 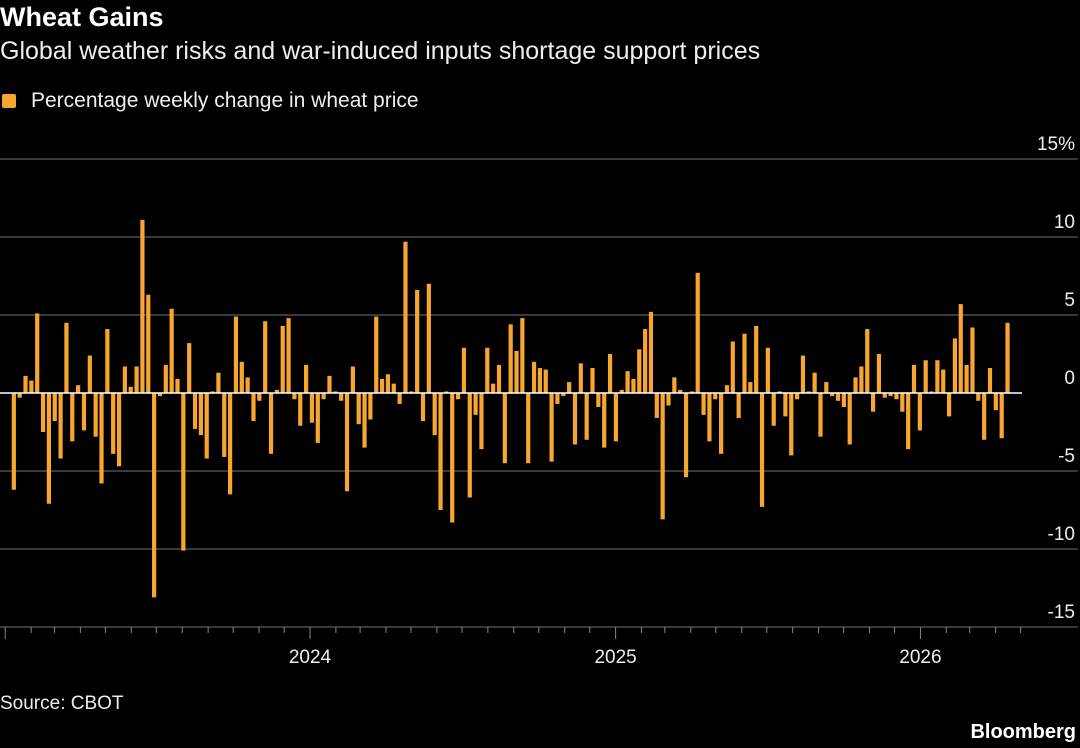 What do you see at coordinates (62, 703) in the screenshot?
I see `source-note: Source: CBOT` at bounding box center [62, 703].